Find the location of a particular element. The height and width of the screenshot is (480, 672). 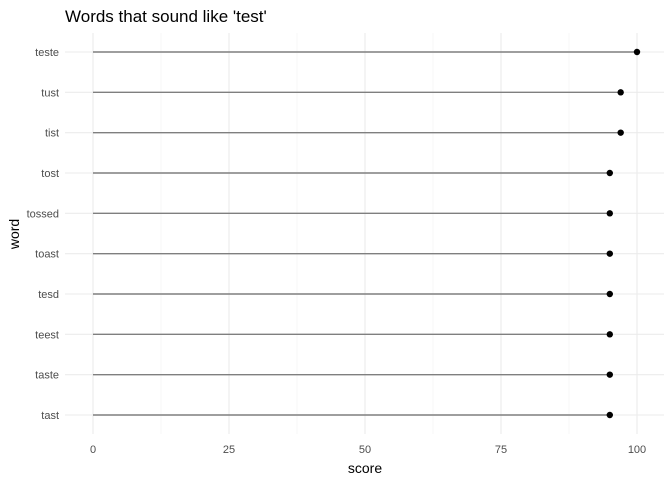

y-tick-label: tesd is located at coordinates (48, 295).